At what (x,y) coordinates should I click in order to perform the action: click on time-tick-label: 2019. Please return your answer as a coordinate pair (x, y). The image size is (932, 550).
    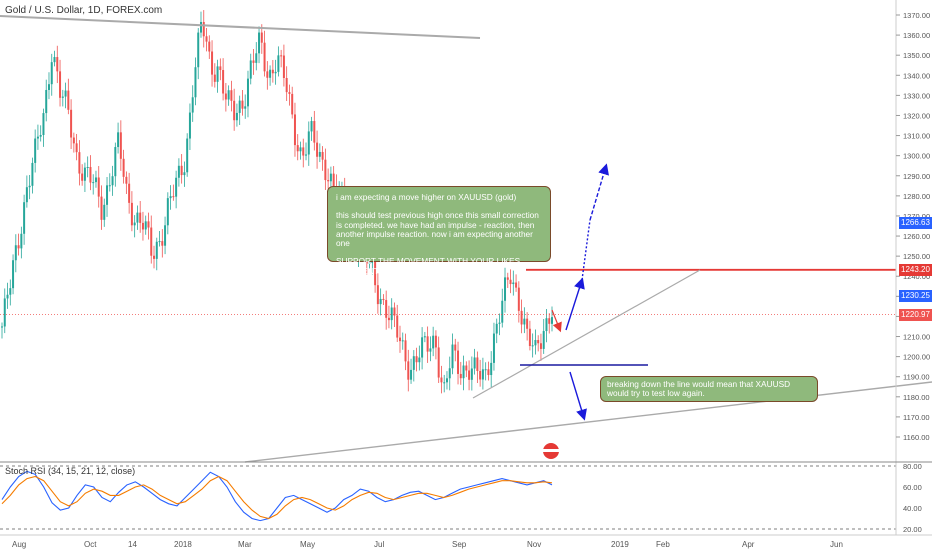
    Looking at the image, I should click on (620, 544).